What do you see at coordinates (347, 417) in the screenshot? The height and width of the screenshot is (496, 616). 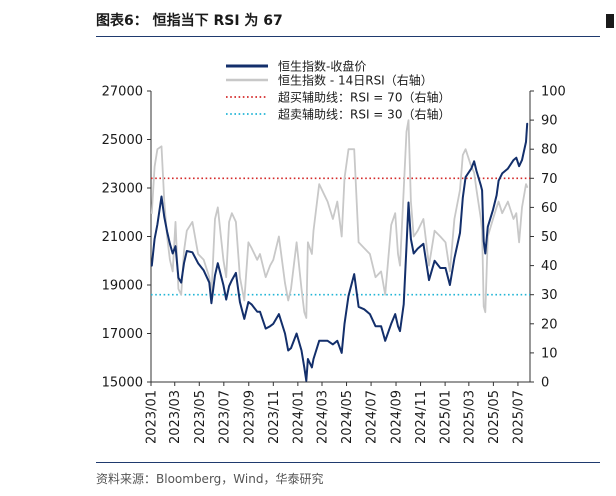 I see `x-tick-label: 2024/05` at bounding box center [347, 417].